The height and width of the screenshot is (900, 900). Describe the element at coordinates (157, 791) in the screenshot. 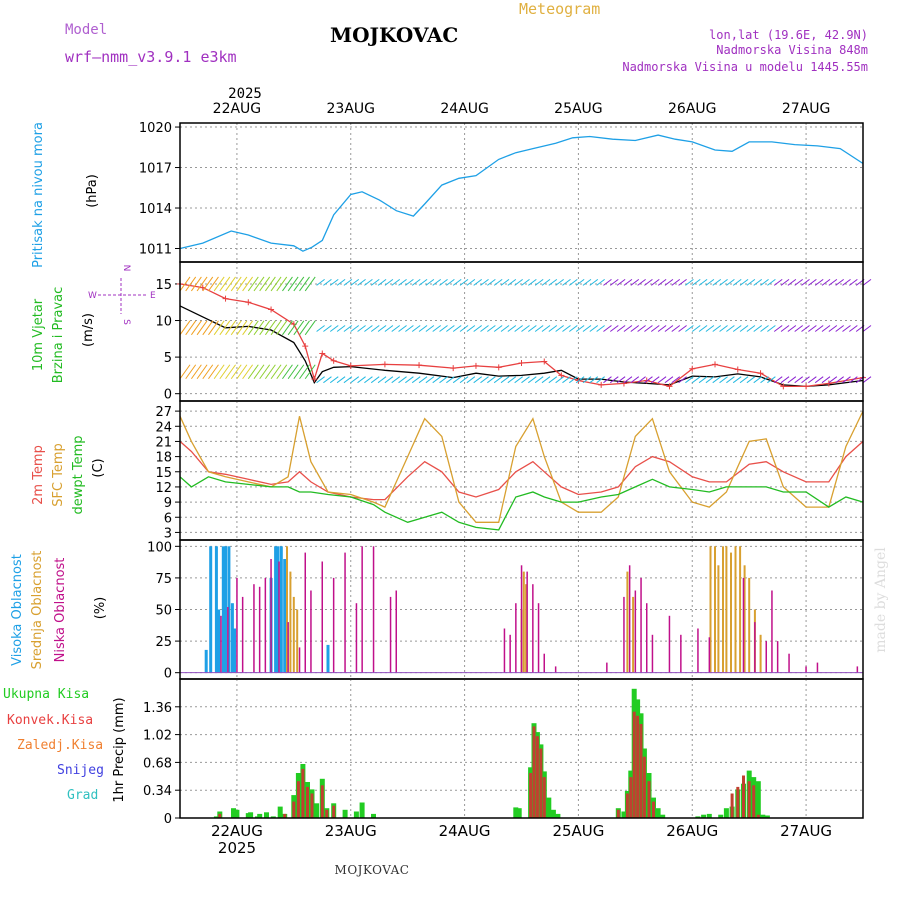

I see `ytick-label: 0.34` at that location.